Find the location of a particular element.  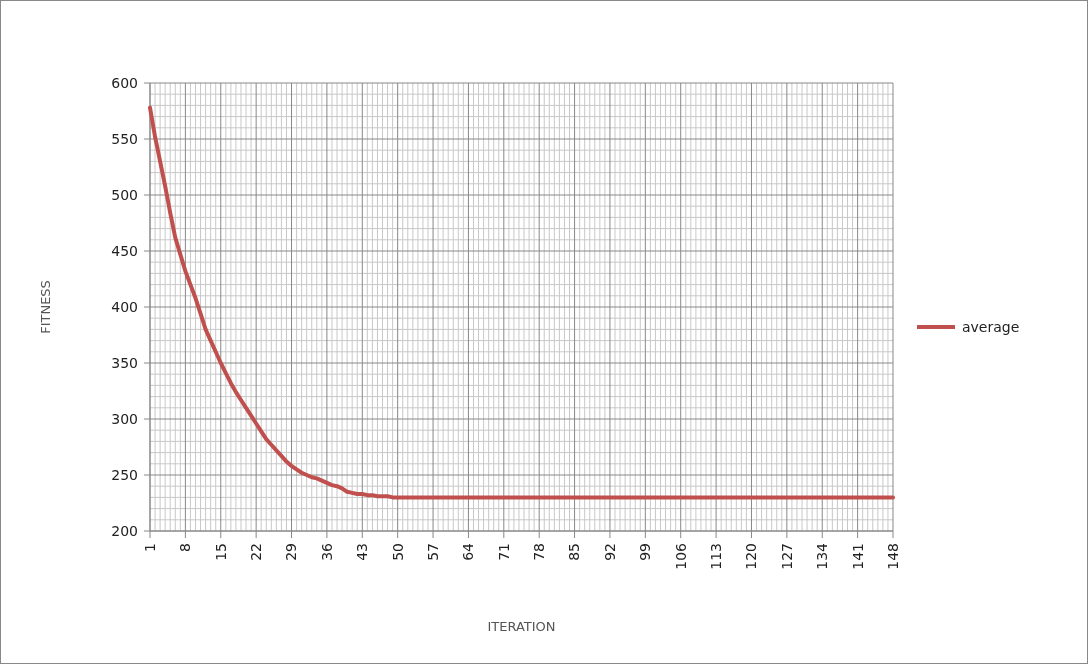

x-tick-label: 134 is located at coordinates (822, 556).